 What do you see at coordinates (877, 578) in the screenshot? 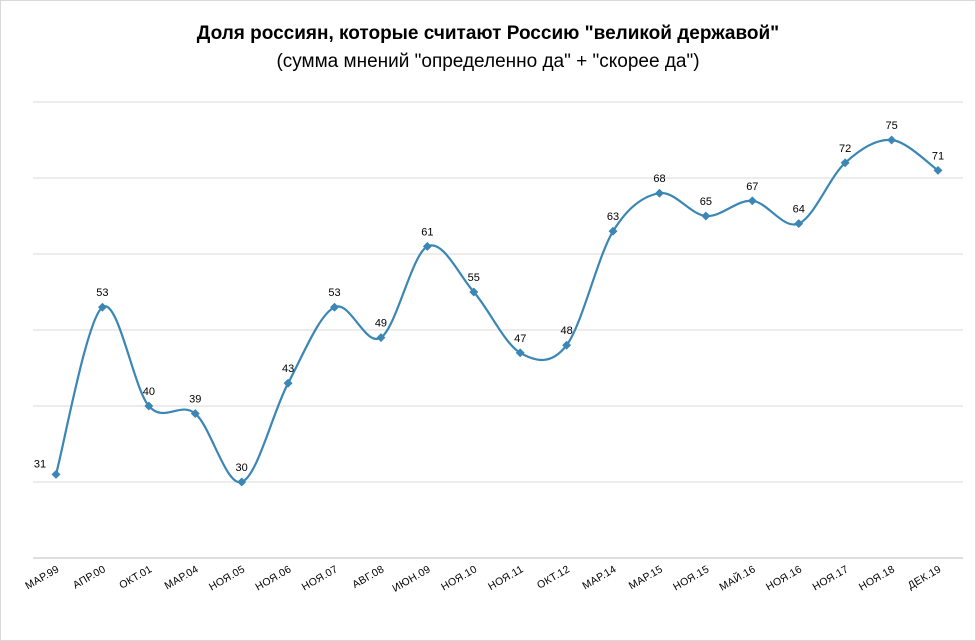
I see `x-tick-label: НОЯ.18` at bounding box center [877, 578].